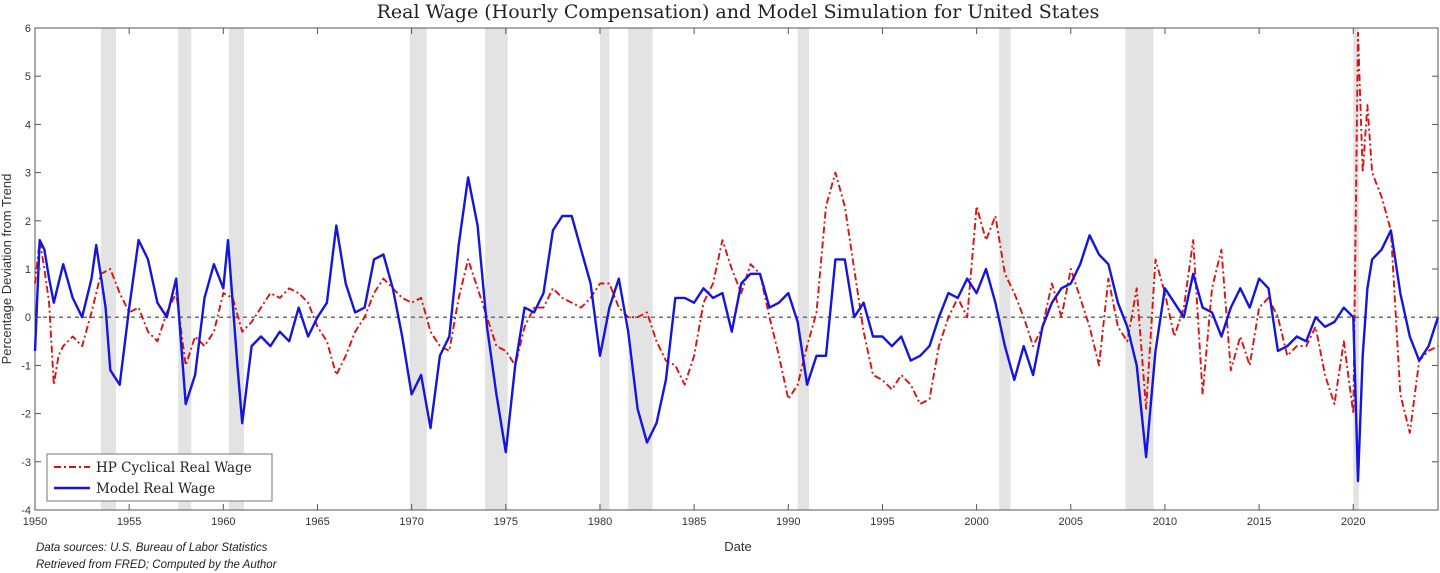 The height and width of the screenshot is (573, 1440). I want to click on y-axis-label: Percentage Deviation from Trend, so click(7, 269).